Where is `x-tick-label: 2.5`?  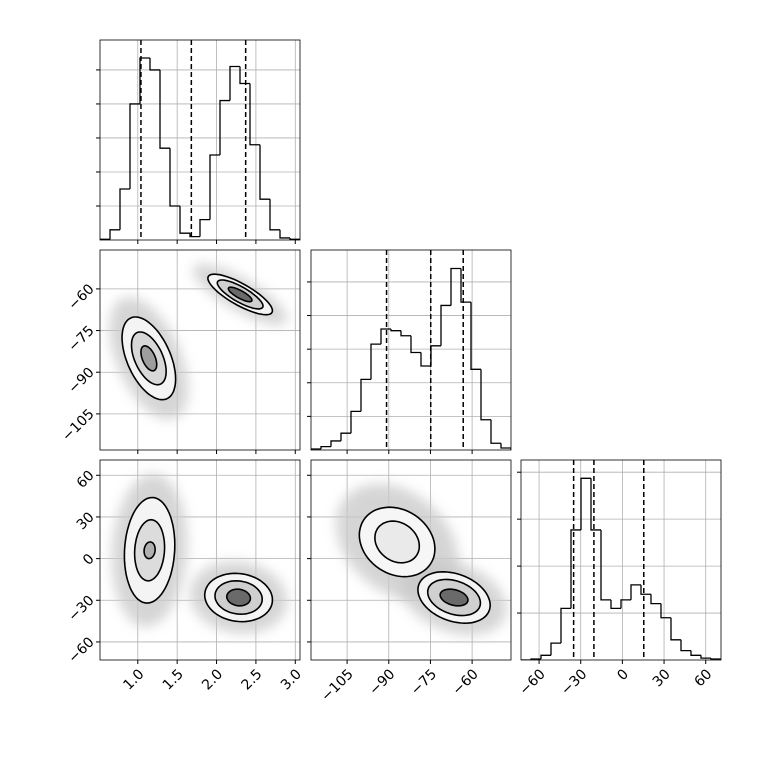
x-tick-label: 2.5 is located at coordinates (252, 679).